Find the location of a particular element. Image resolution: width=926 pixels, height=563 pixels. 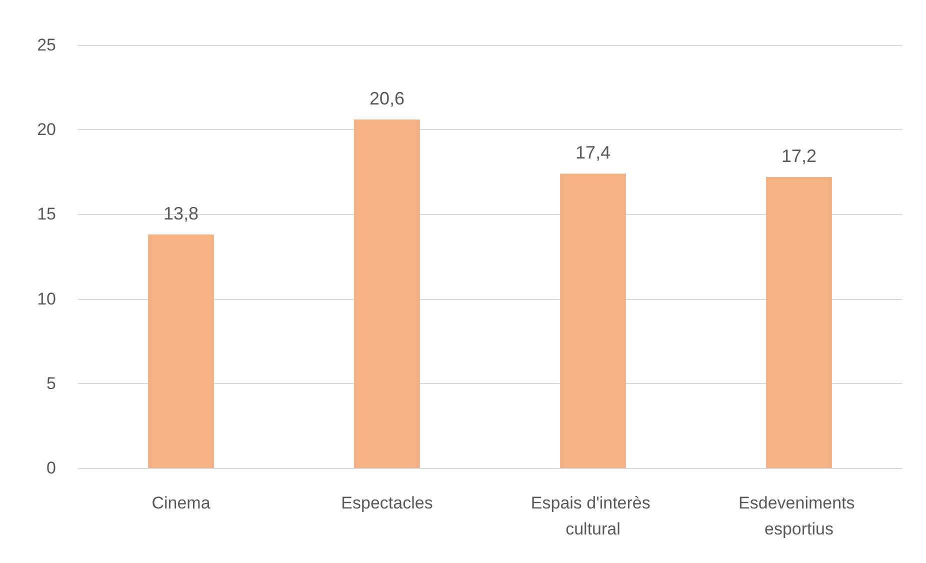

x-tick-label: Esdeveniments esportius is located at coordinates (799, 516).